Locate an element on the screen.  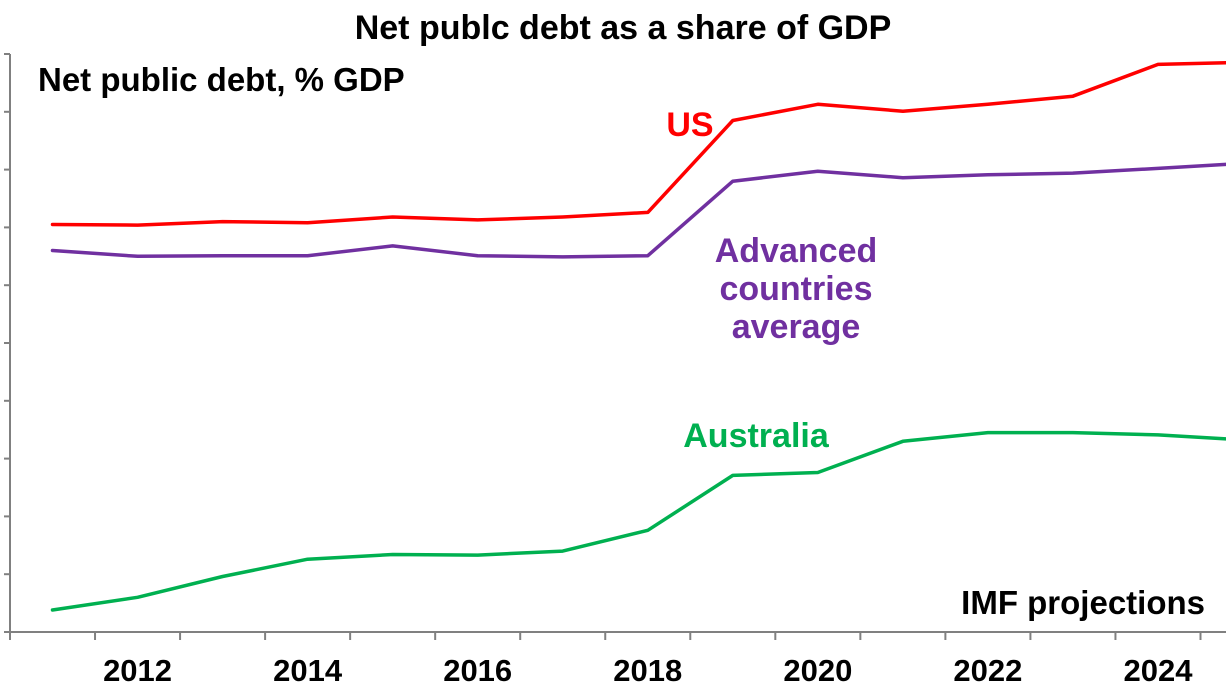
x-tick-label: 2012 is located at coordinates (137, 670).